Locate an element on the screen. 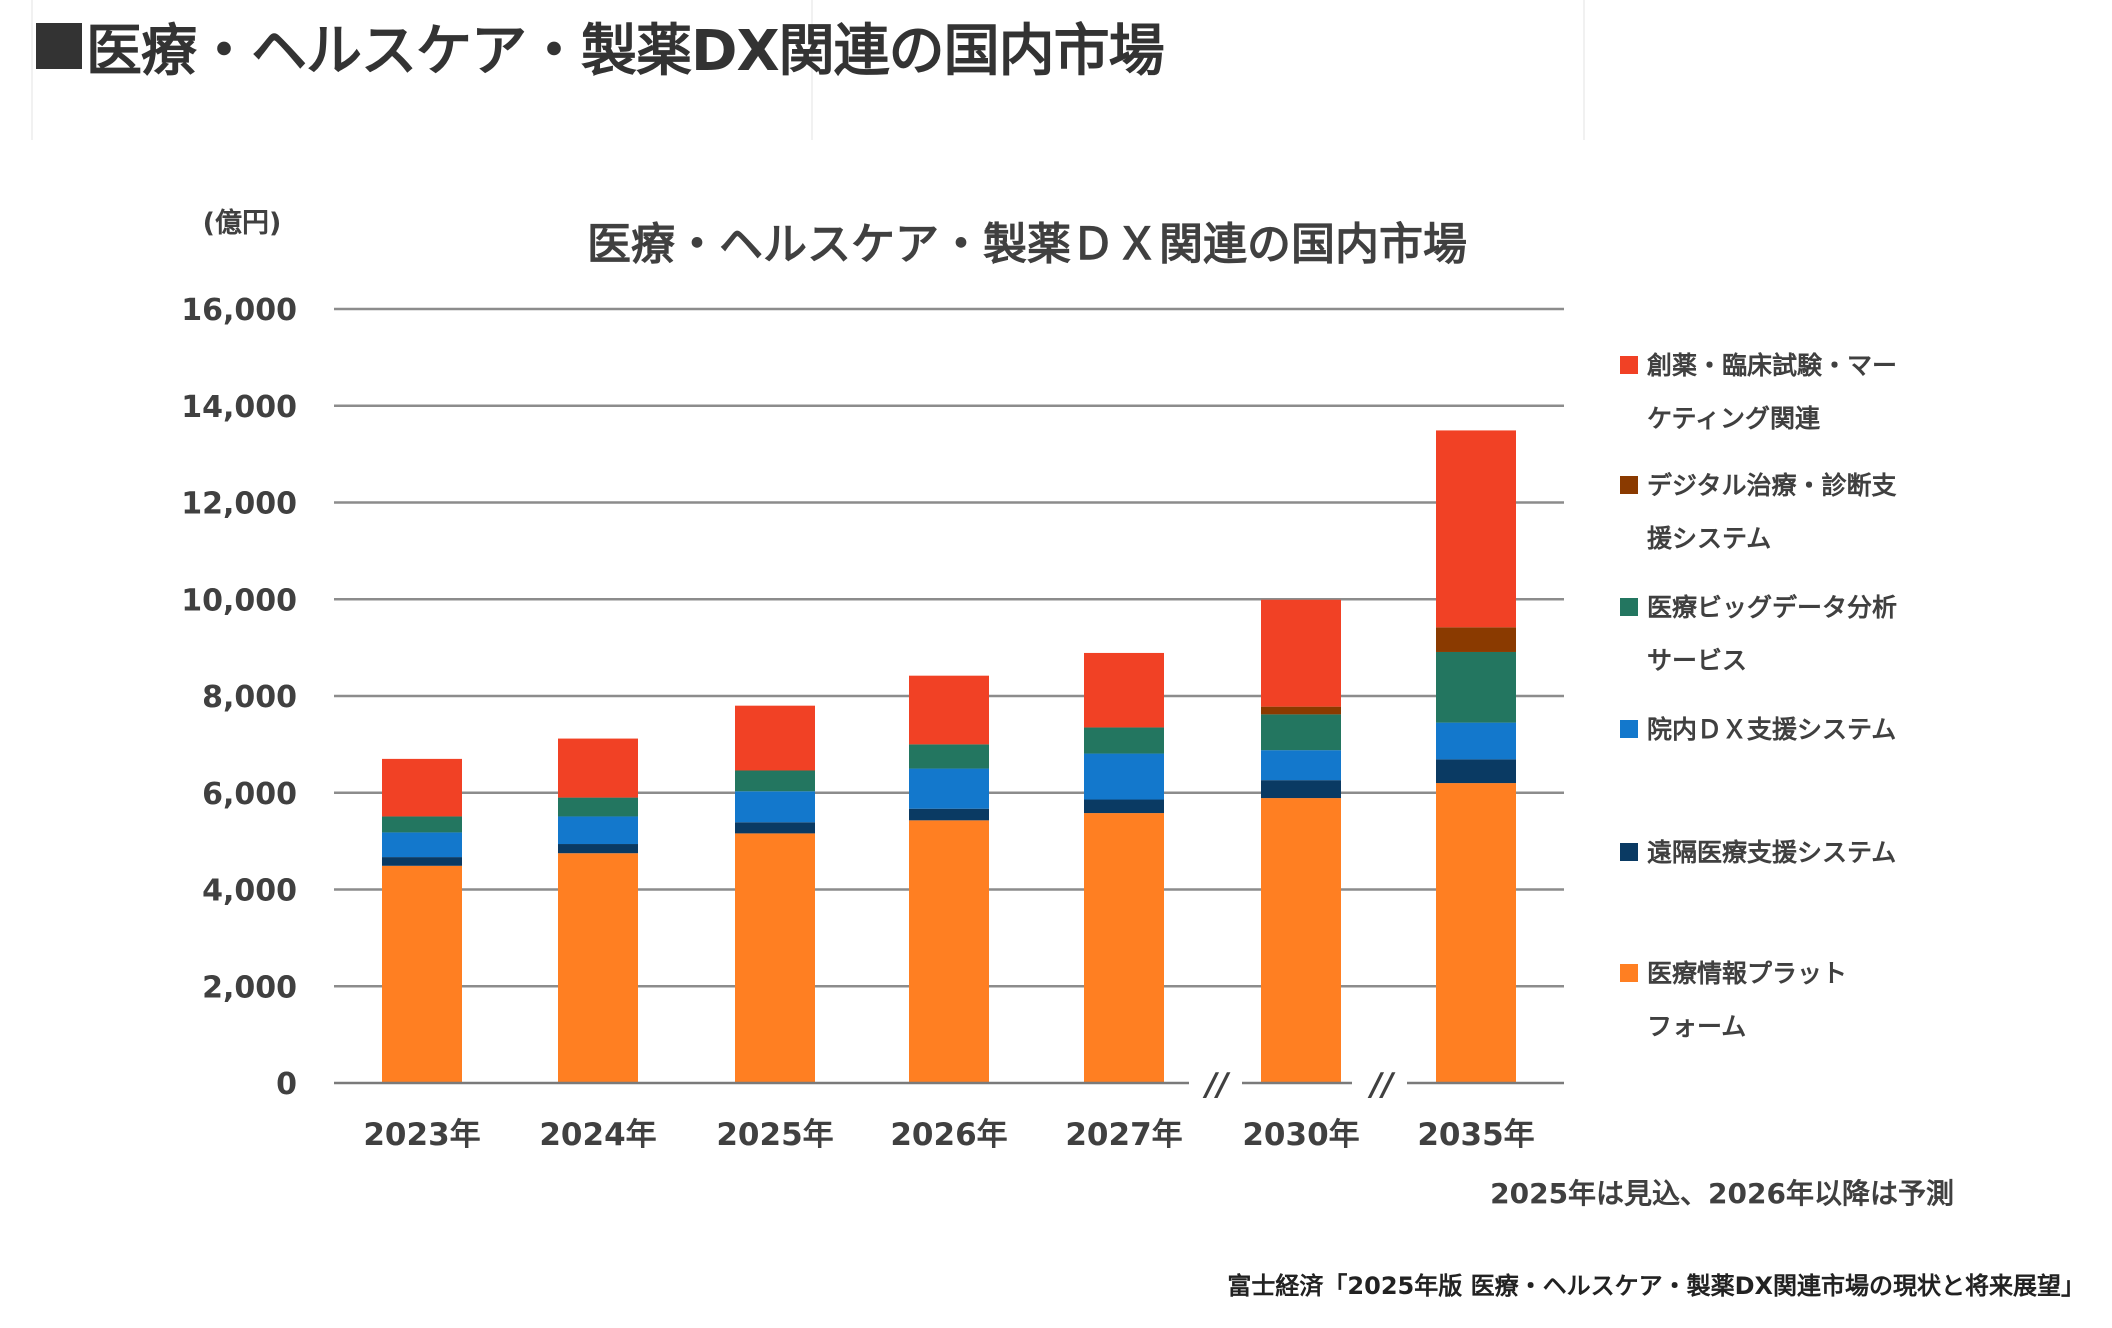 Image resolution: width=2112 pixels, height=1328 pixels. x-axis-ticks: 2023年 2024年 2025年 2026年 2027年 2030年 2035年 is located at coordinates (948, 1135).